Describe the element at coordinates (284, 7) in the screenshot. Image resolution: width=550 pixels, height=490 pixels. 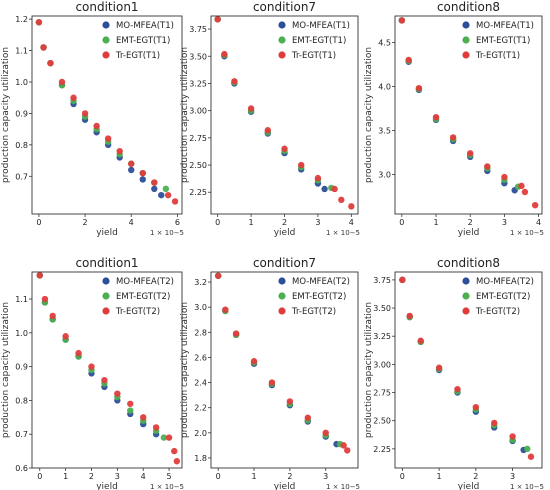
I see `chart-title: condition7` at that location.